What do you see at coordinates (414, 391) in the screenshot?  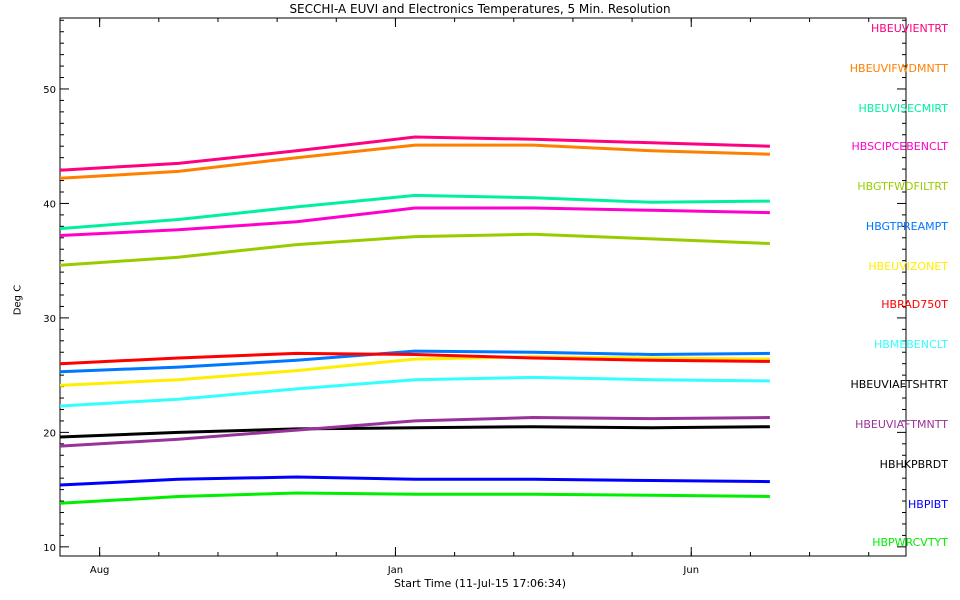 I see `series-line-hbmebenclt` at bounding box center [414, 391].